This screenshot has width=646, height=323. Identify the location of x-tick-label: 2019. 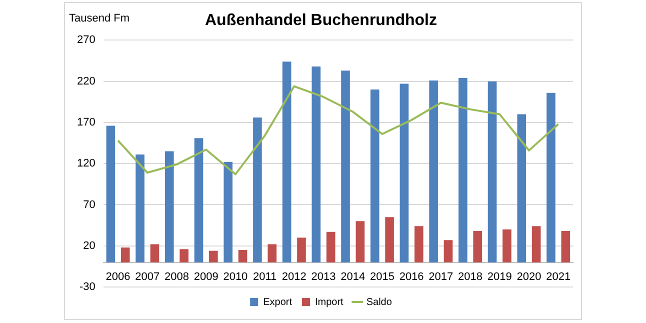
(499, 276).